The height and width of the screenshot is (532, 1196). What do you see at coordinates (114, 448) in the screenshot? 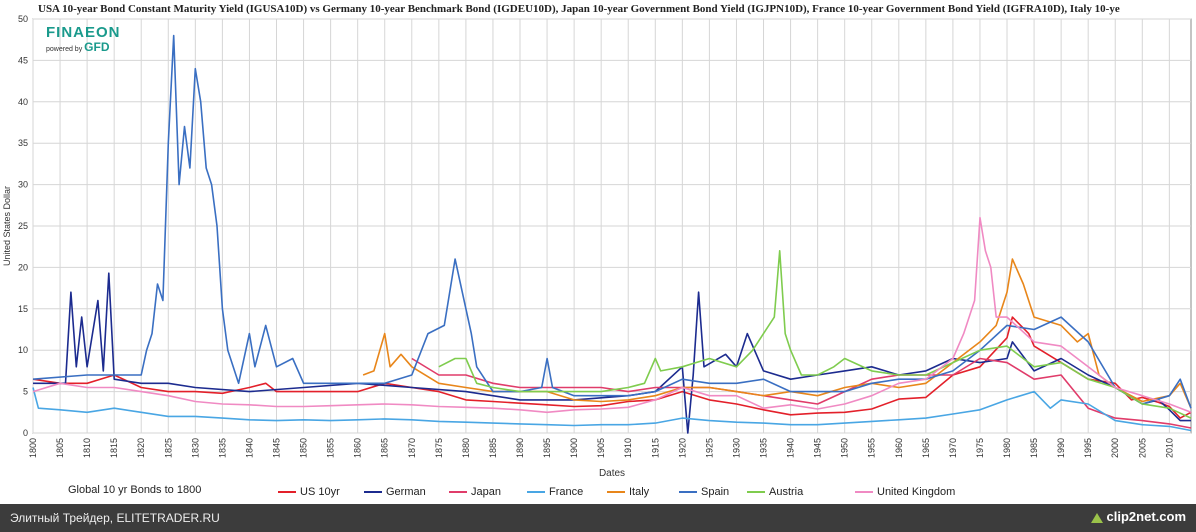
I see `x-tick-label: 1815` at bounding box center [114, 448].